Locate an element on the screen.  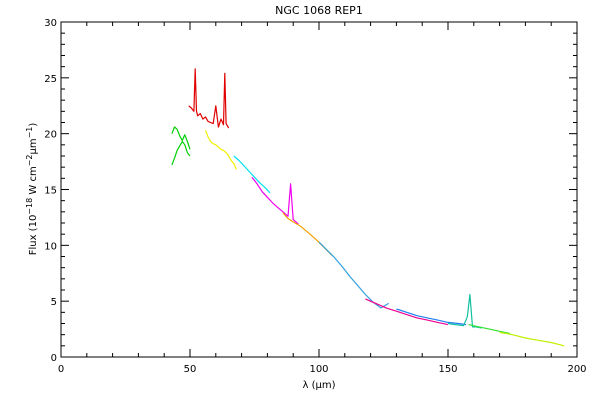
y-axis-title-unit: μm is located at coordinates (33, 146).